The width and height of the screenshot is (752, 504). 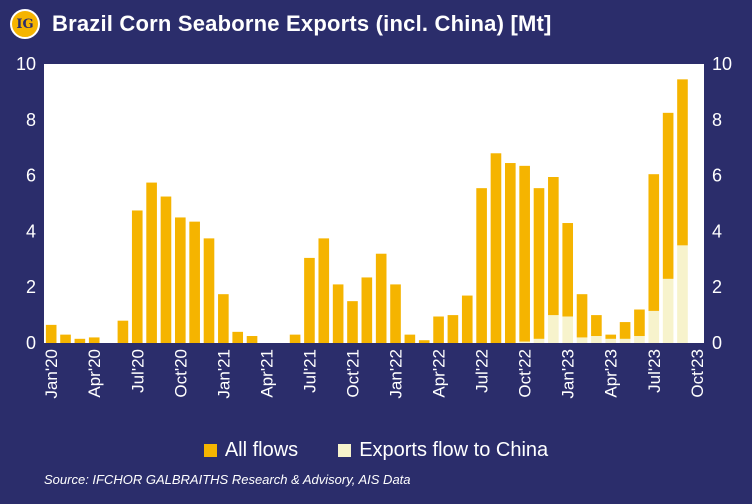 I want to click on y-tick-right-2: 2, so click(x=717, y=287).